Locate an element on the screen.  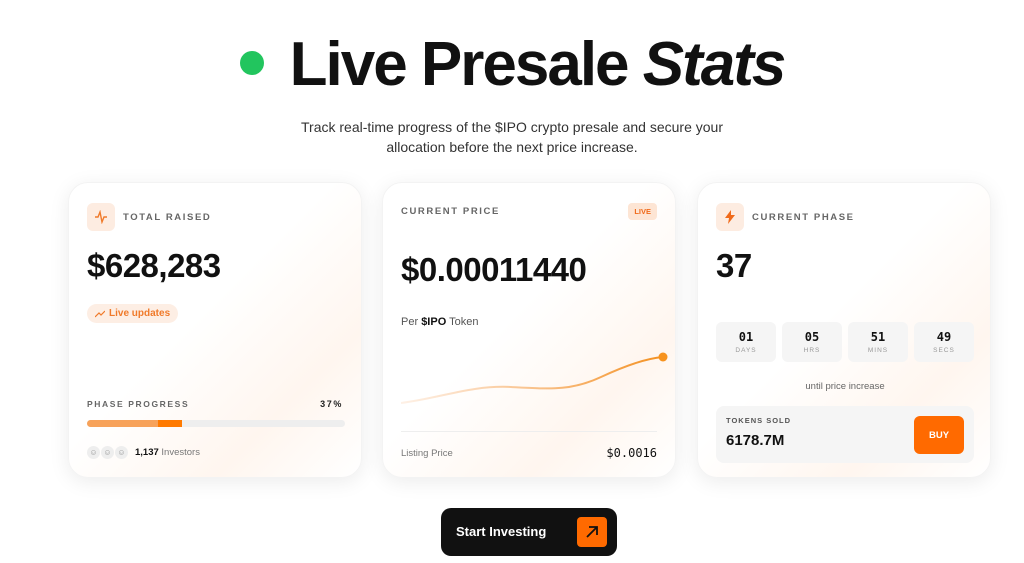
start-investing-button: Start Investing is located at coordinates (529, 532).